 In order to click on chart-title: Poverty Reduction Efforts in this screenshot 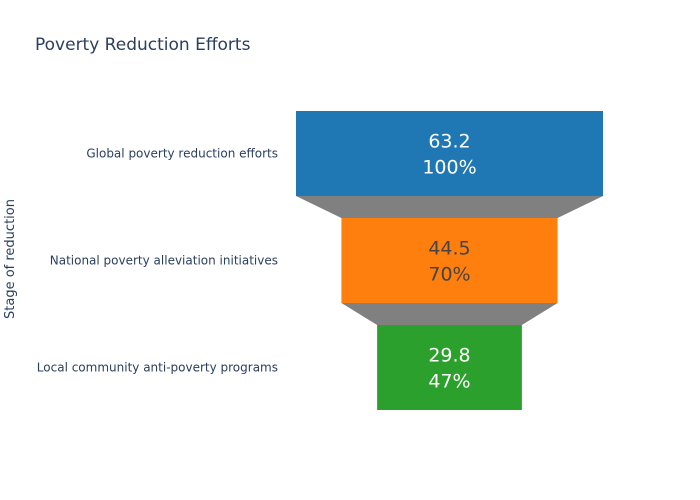, I will do `click(143, 45)`.